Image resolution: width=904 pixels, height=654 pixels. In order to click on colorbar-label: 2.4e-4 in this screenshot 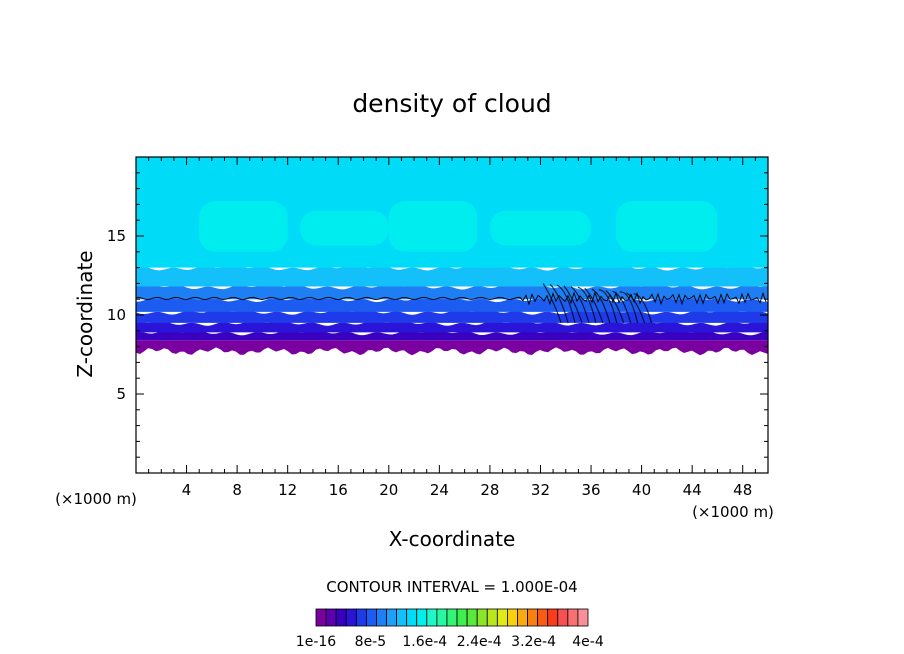, I will do `click(479, 642)`.